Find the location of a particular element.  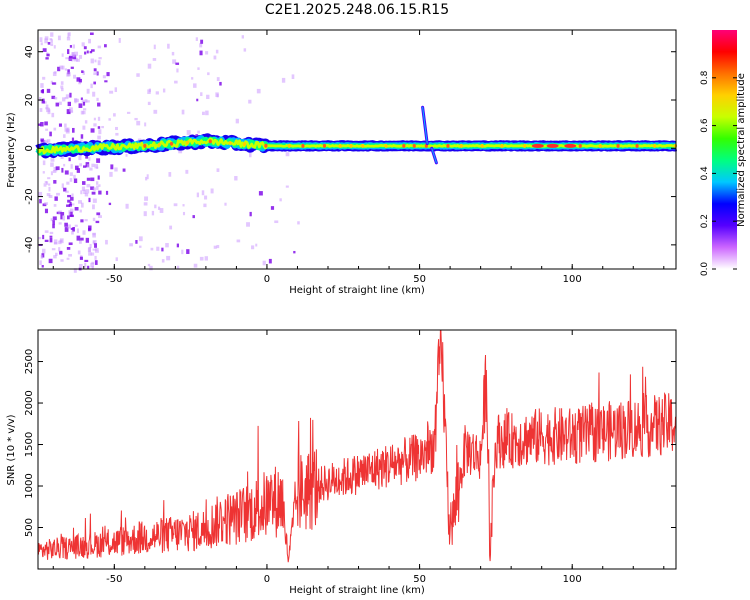

spectrogram-y-tick-label: 0 is located at coordinates (29, 148).